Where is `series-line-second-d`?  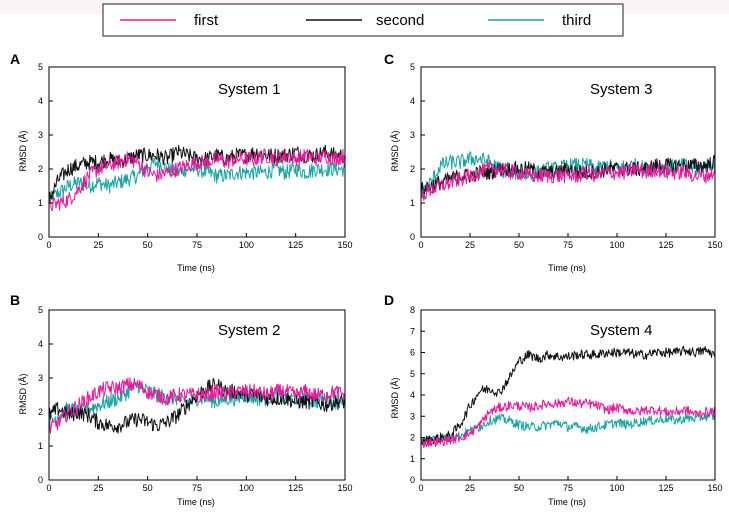
series-line-second-d is located at coordinates (568, 395).